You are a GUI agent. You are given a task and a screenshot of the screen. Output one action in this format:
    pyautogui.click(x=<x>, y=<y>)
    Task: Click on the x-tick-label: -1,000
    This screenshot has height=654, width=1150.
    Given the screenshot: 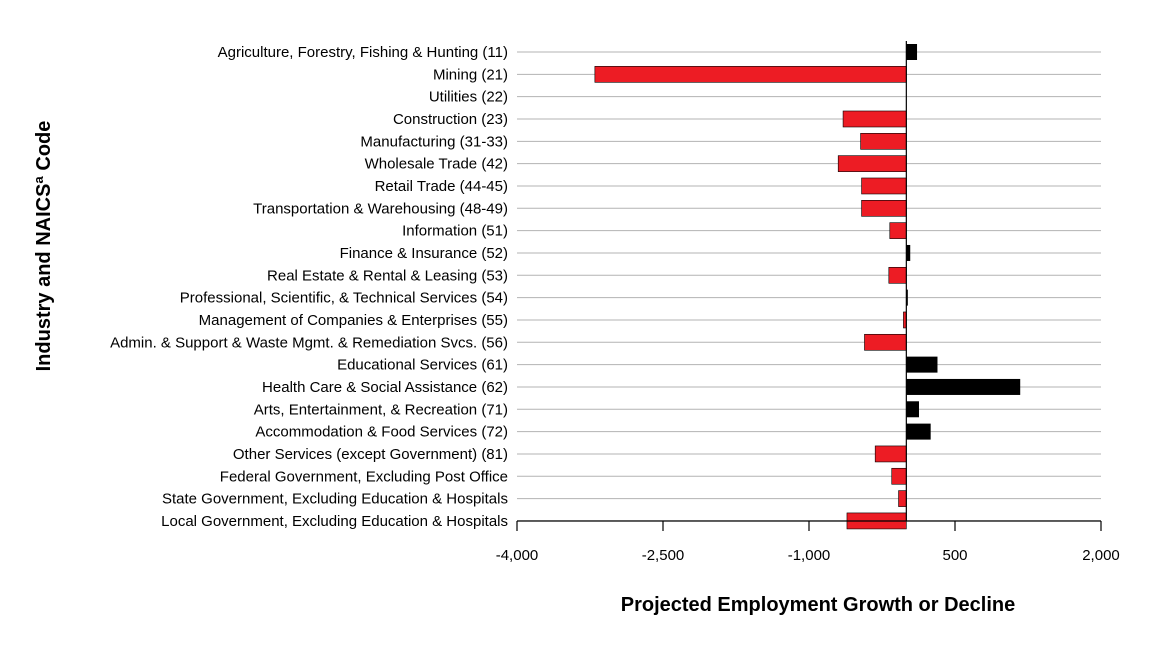 What is the action you would take?
    pyautogui.click(x=809, y=555)
    